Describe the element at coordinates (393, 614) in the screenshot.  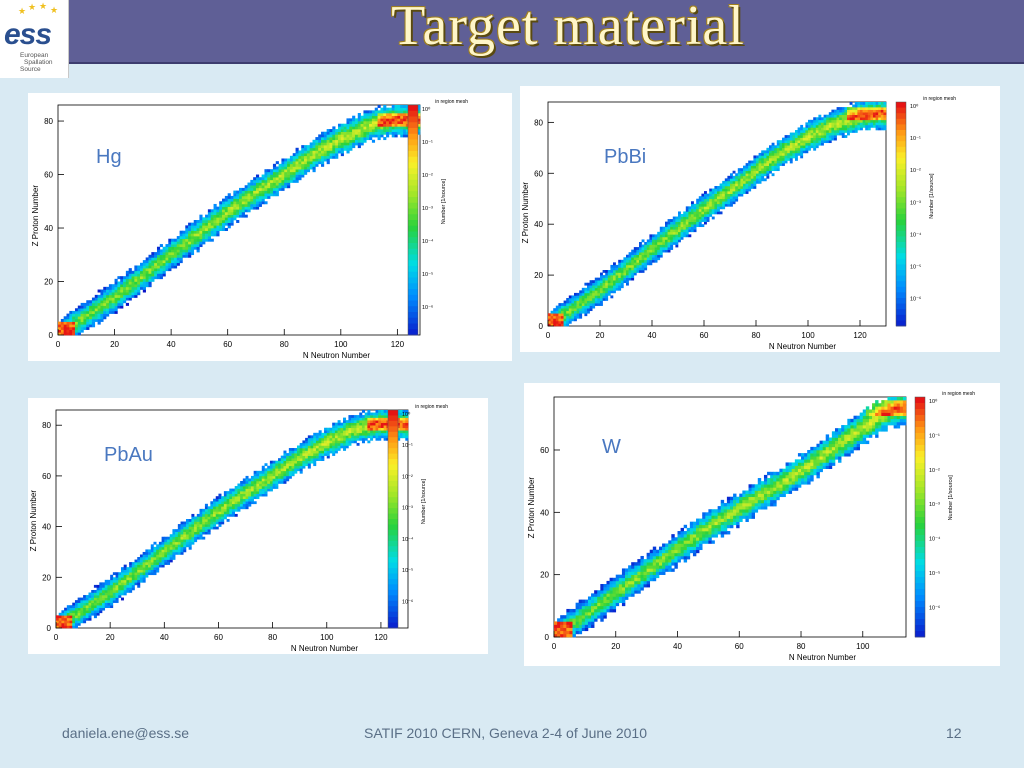
I see `colorbar-segment` at that location.